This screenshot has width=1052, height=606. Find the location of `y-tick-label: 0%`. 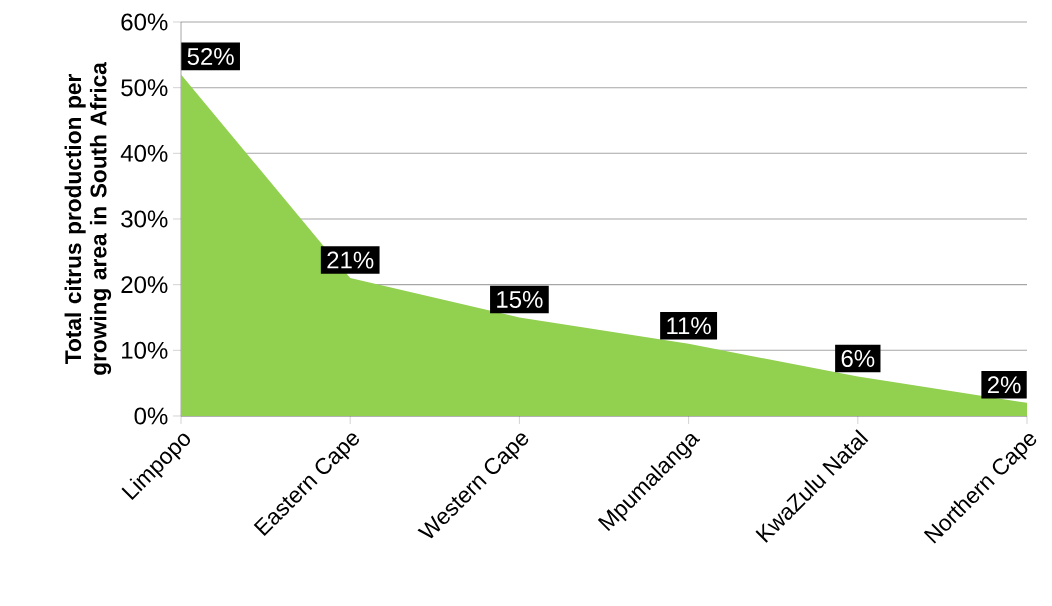

y-tick-label: 0% is located at coordinates (151, 416).